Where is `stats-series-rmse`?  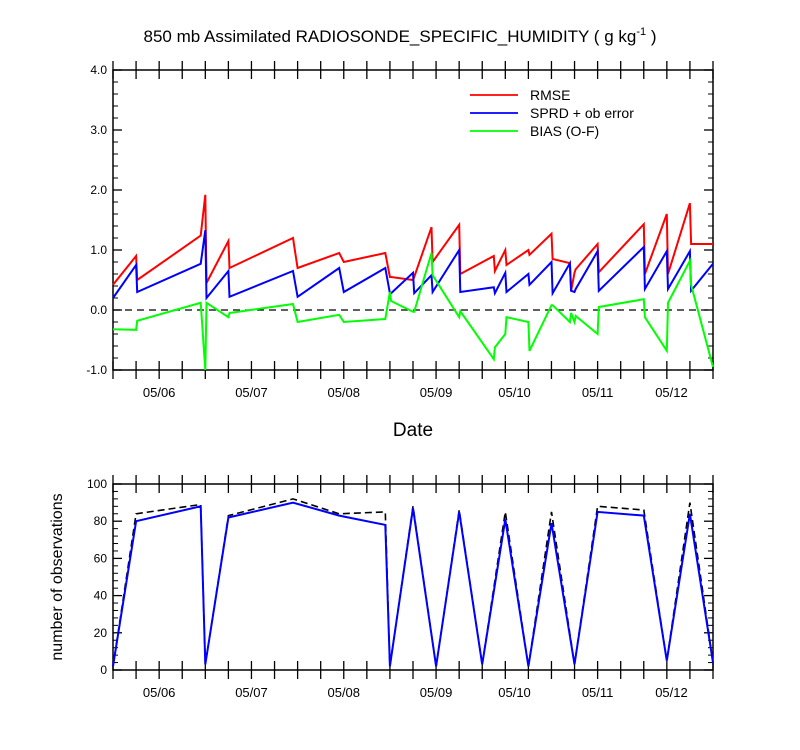
stats-series-rmse is located at coordinates (412, 242).